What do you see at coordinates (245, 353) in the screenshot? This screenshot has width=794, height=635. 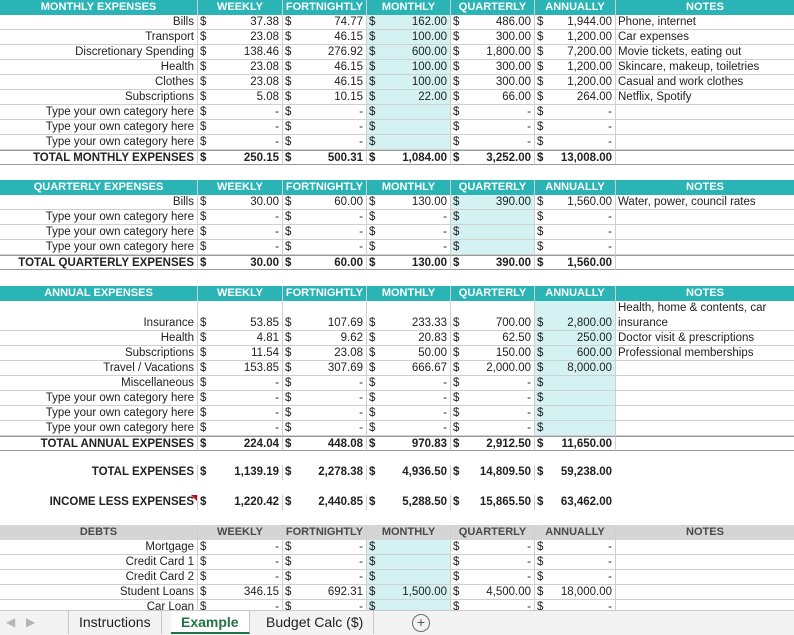 I see `value-cell: 11.54` at bounding box center [245, 353].